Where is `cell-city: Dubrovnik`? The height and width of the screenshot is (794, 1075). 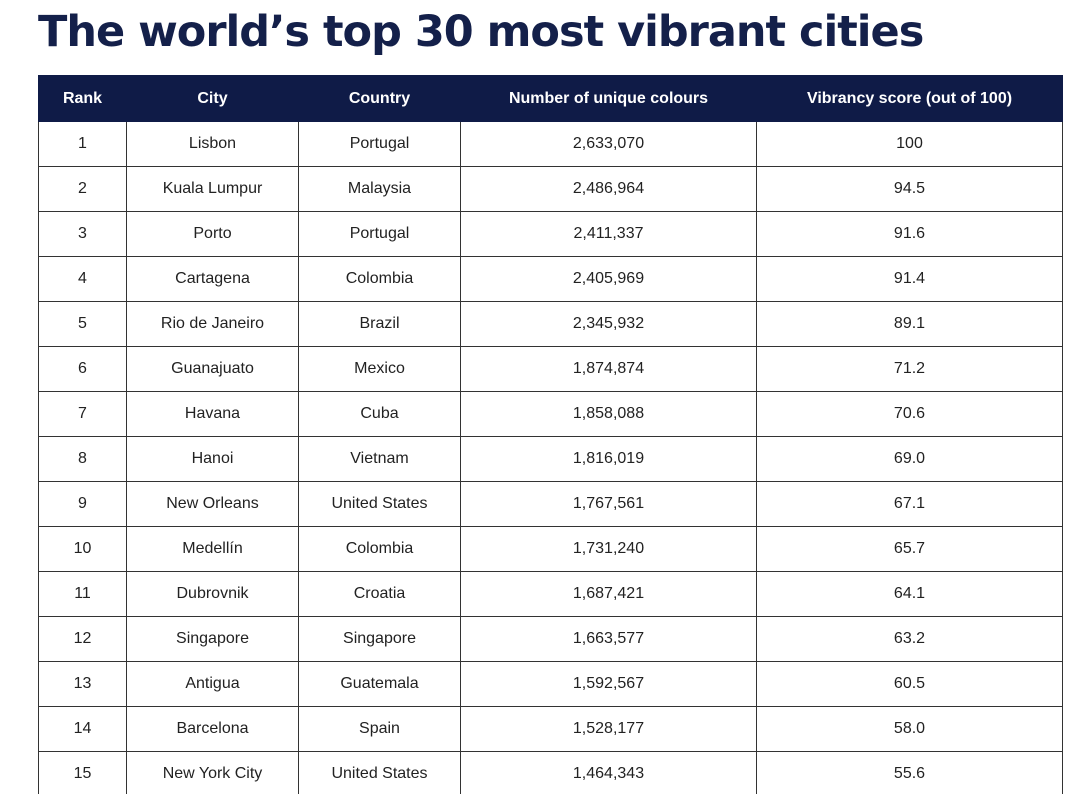 cell-city: Dubrovnik is located at coordinates (212, 594).